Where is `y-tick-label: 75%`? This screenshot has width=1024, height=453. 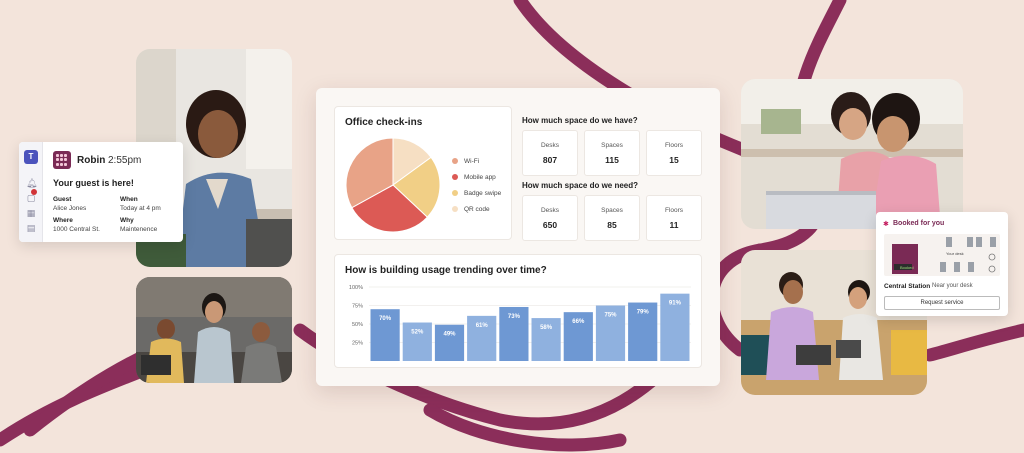 y-tick-label: 75% is located at coordinates (357, 307).